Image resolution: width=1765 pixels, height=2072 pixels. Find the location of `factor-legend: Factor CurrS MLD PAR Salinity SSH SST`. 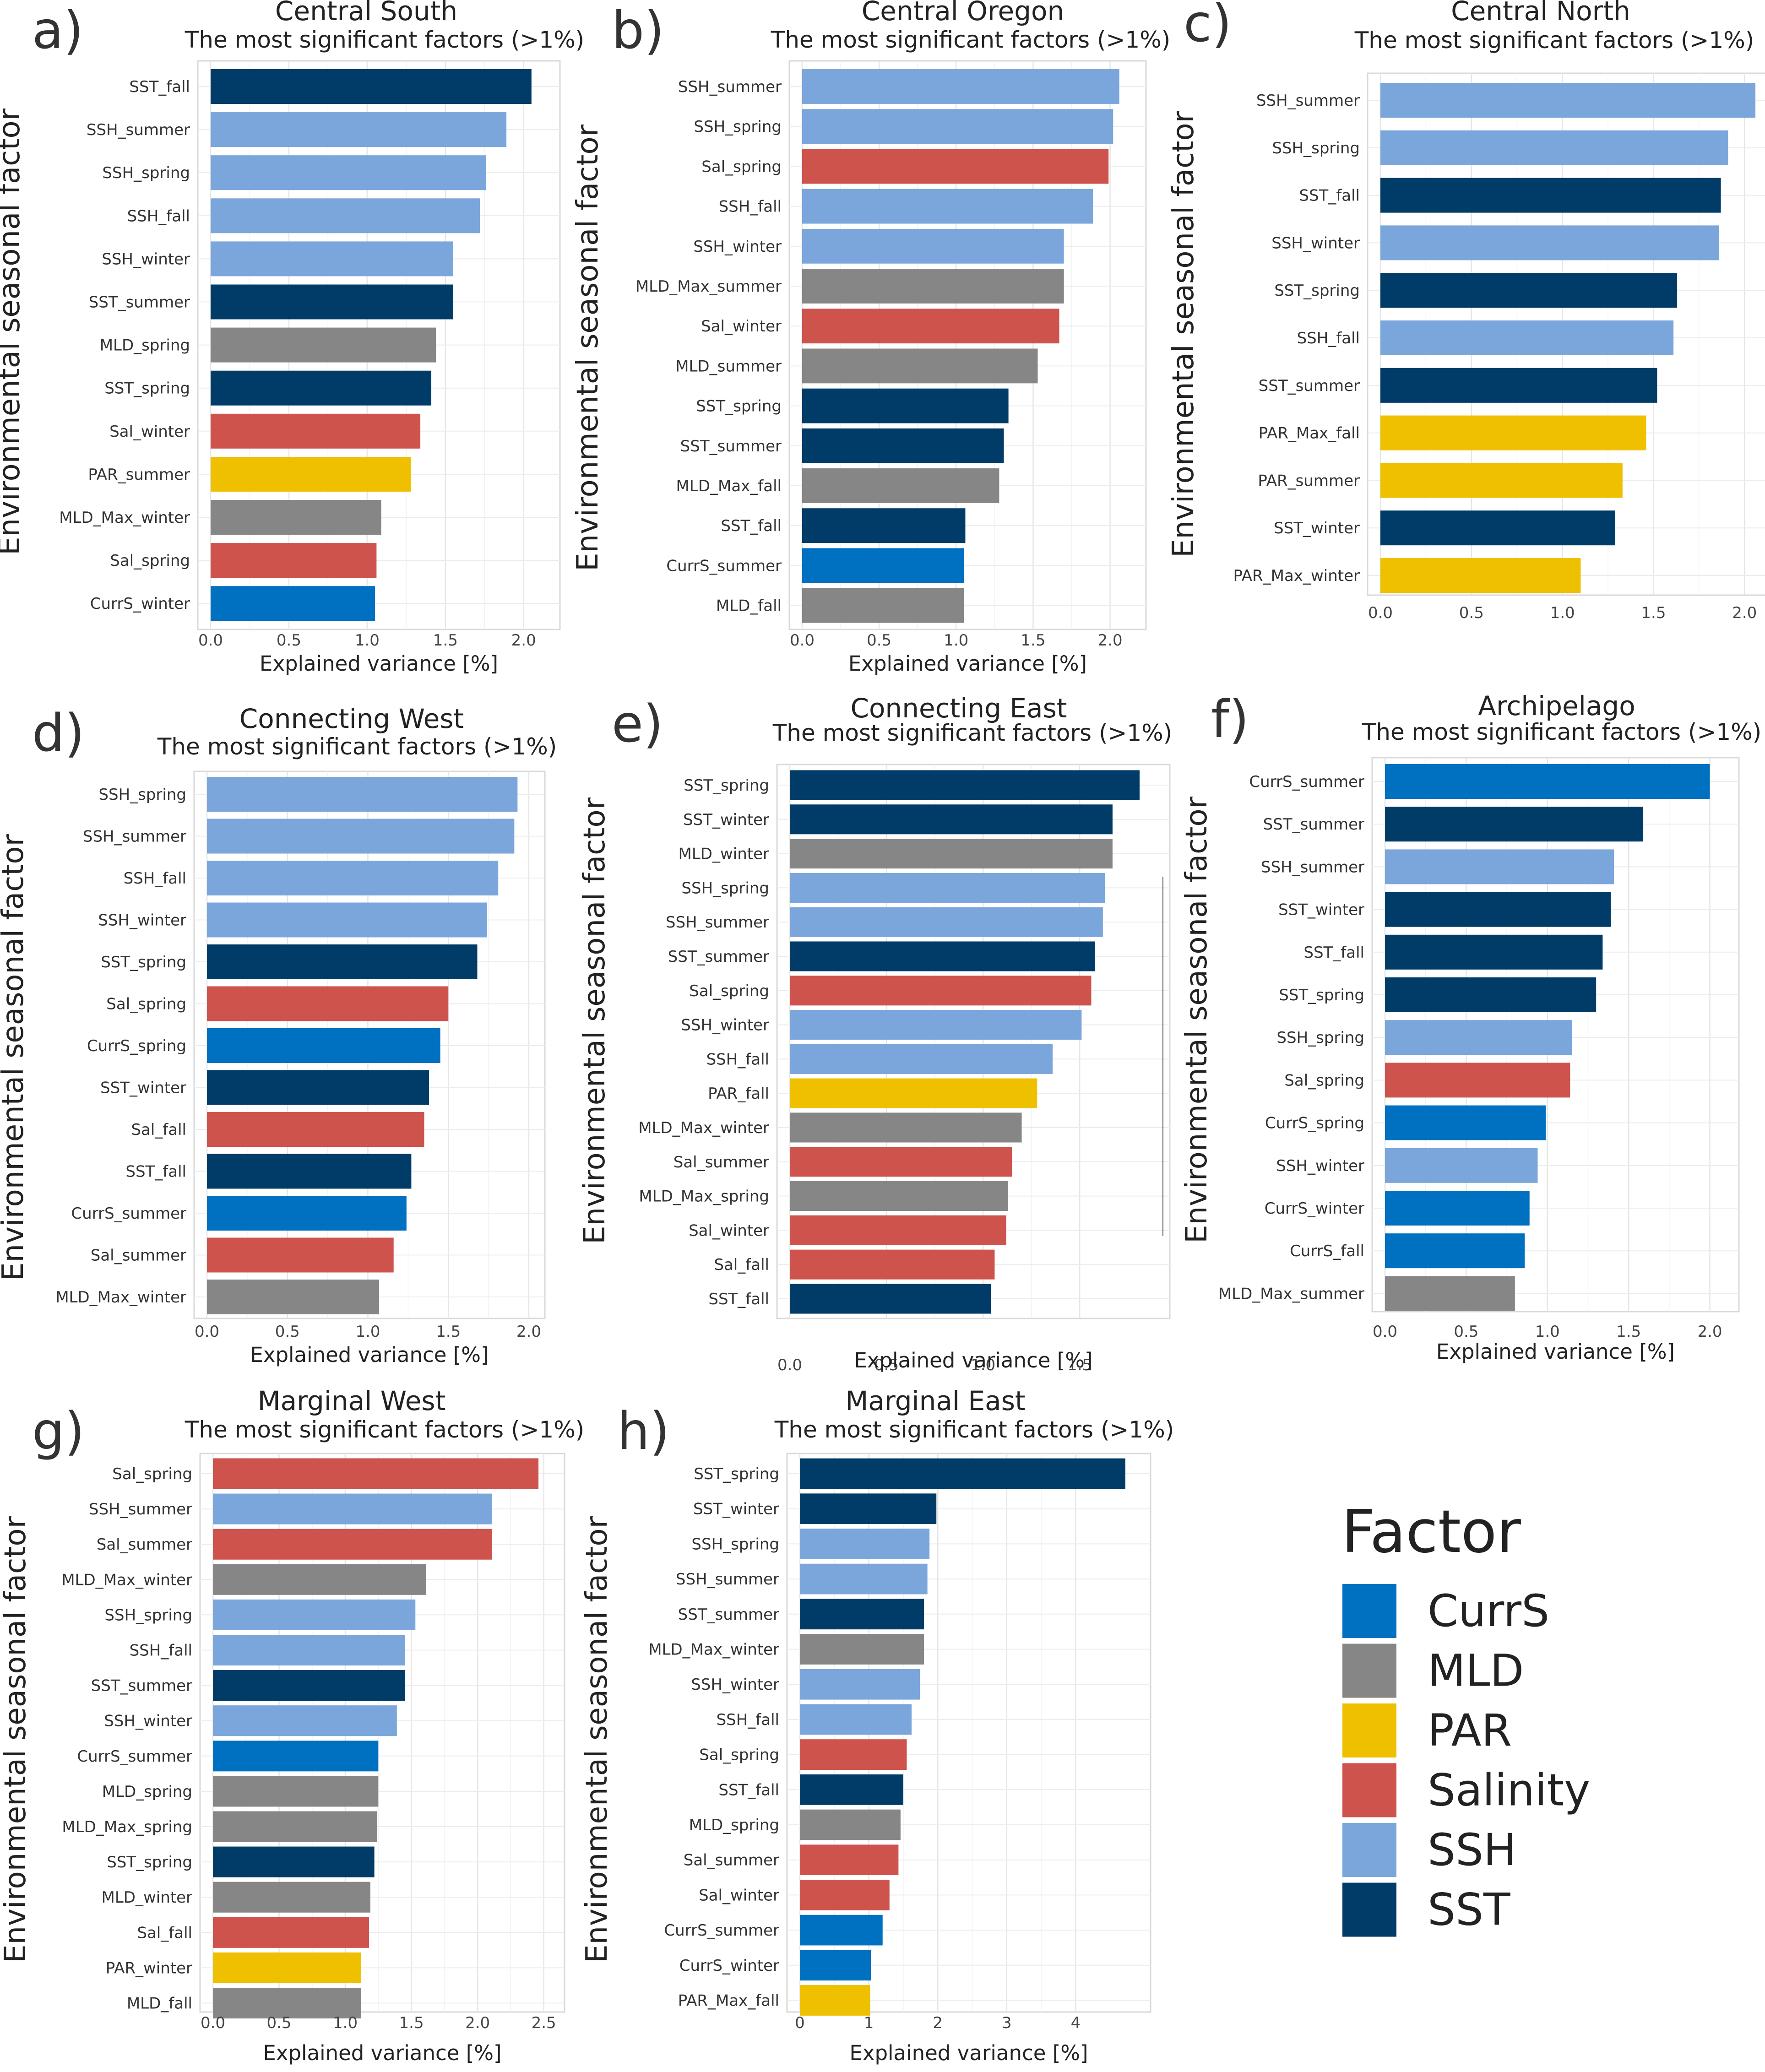

factor-legend: Factor CurrS MLD PAR Salinity SSH SST is located at coordinates (1465, 1717).